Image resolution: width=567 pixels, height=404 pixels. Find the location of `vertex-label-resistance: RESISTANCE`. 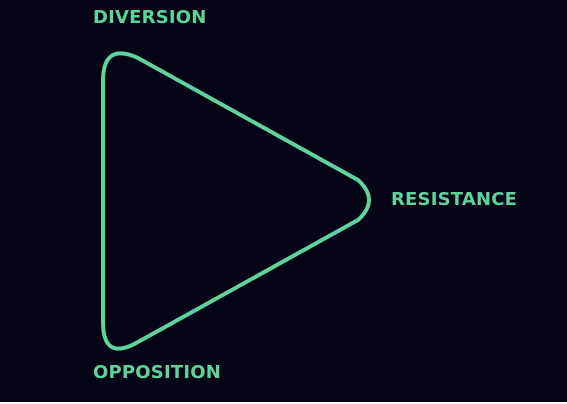

vertex-label-resistance: RESISTANCE is located at coordinates (454, 199).